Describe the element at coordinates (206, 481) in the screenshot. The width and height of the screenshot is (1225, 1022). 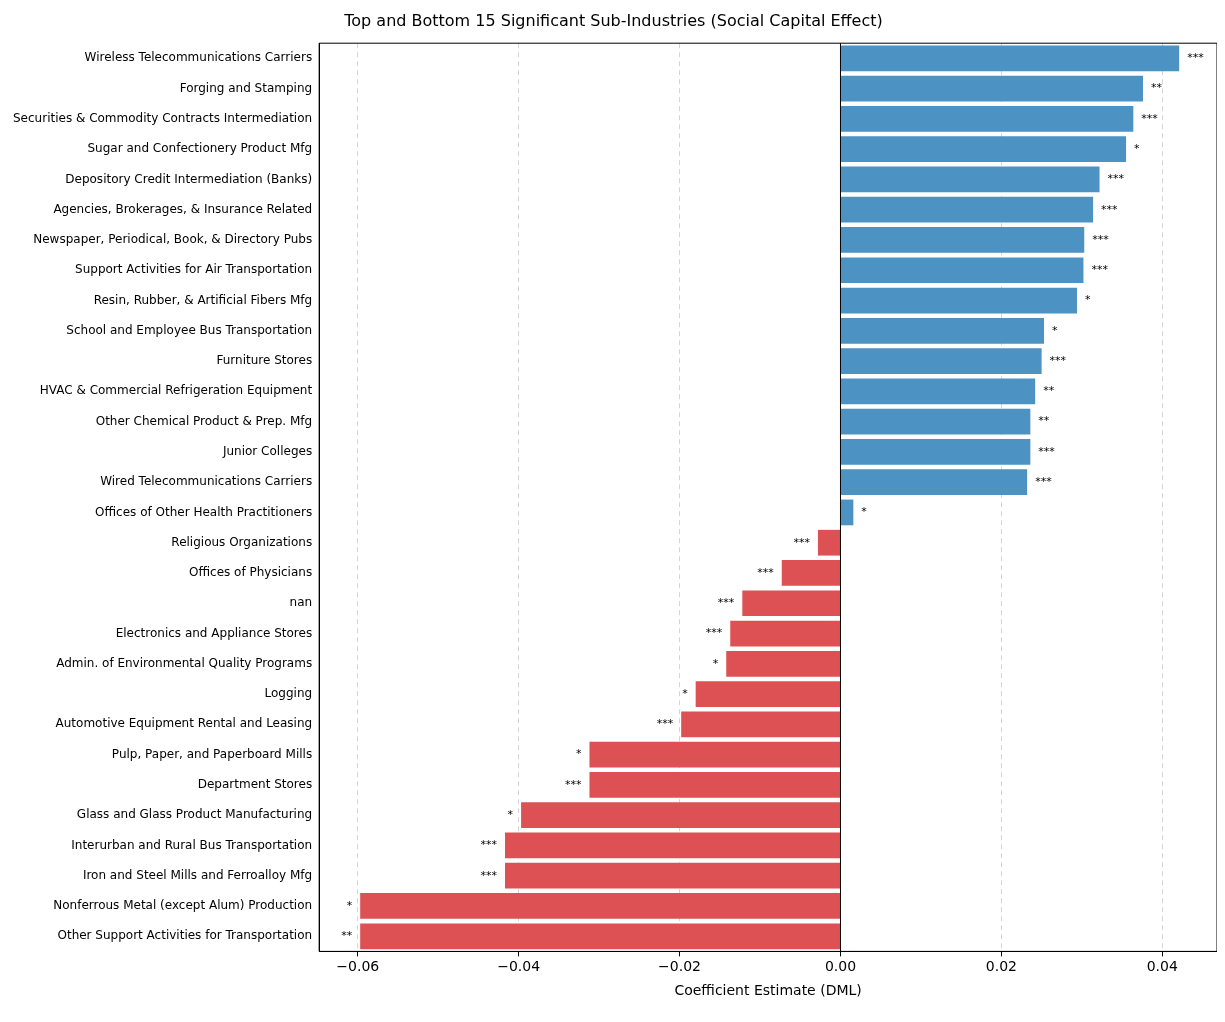
I see `y-tick-label: Wired Telecommunications Carriers` at that location.